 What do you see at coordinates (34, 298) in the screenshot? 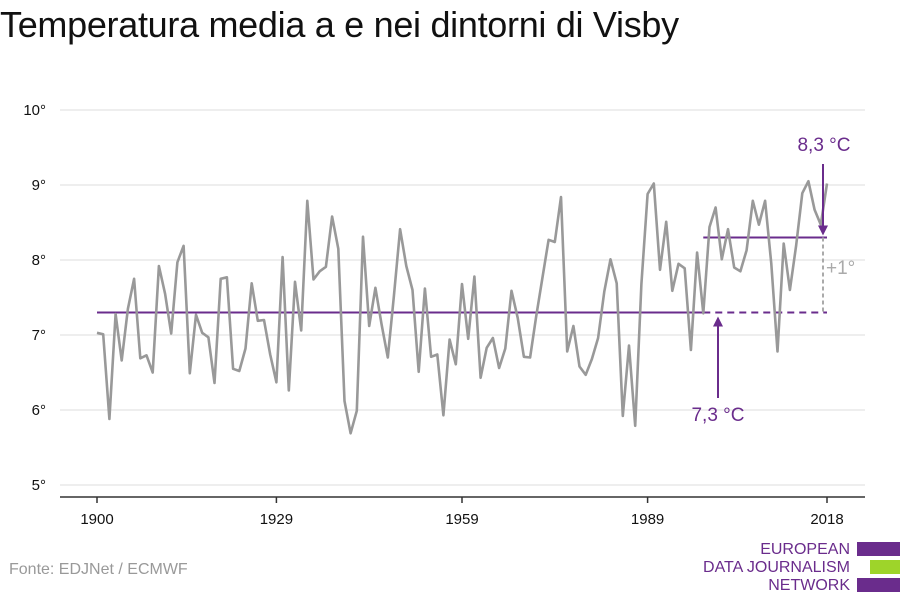
I see `y-axis-ticks: 5° 6° 7° 8° 9° 10°` at bounding box center [34, 298].